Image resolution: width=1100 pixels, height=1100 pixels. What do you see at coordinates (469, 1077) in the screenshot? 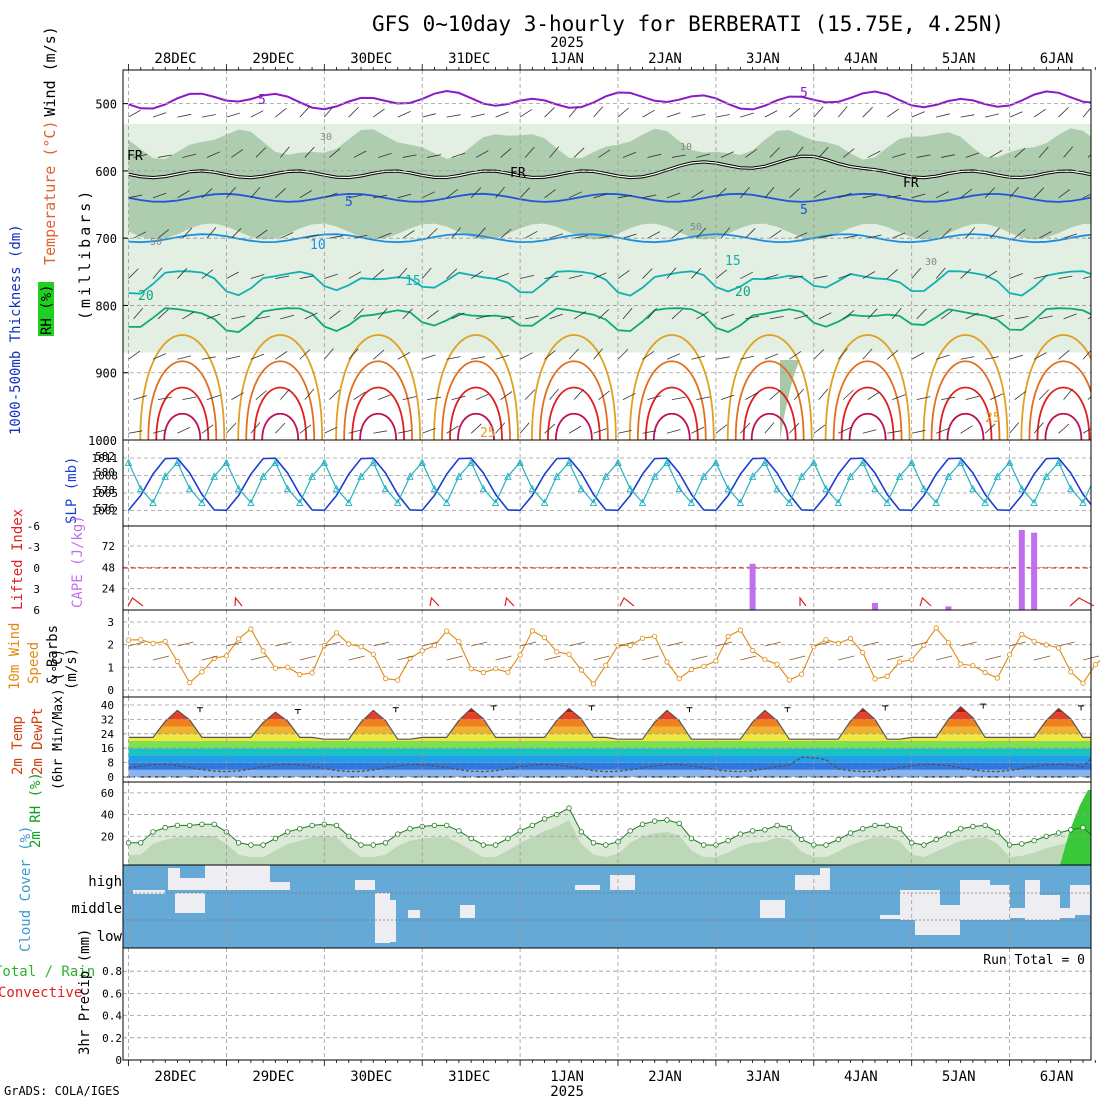
I see `date-label-bottom: 31DEC` at bounding box center [469, 1077].